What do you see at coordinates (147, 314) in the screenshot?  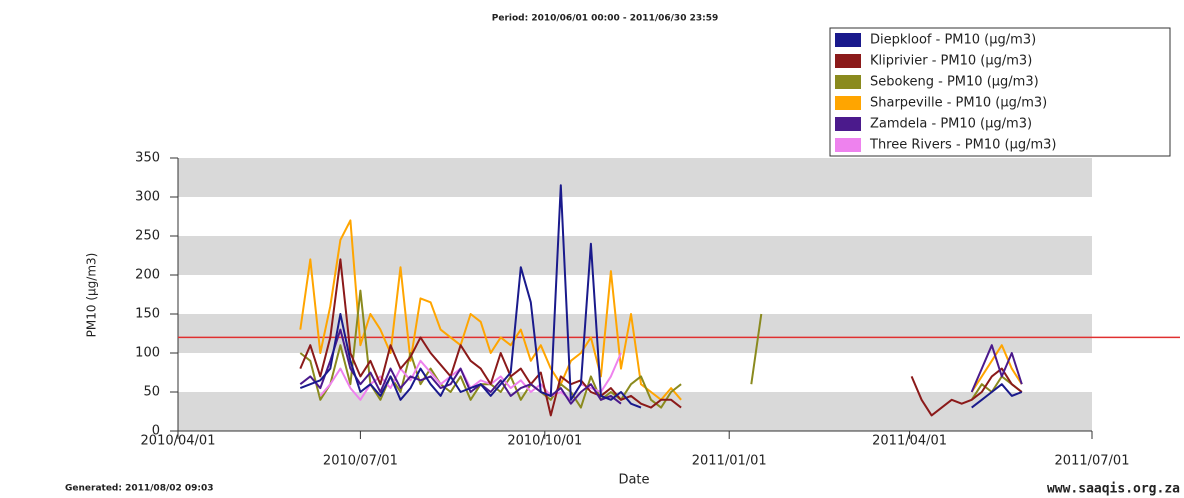 I see `y-tick-label: 150` at bounding box center [147, 314].